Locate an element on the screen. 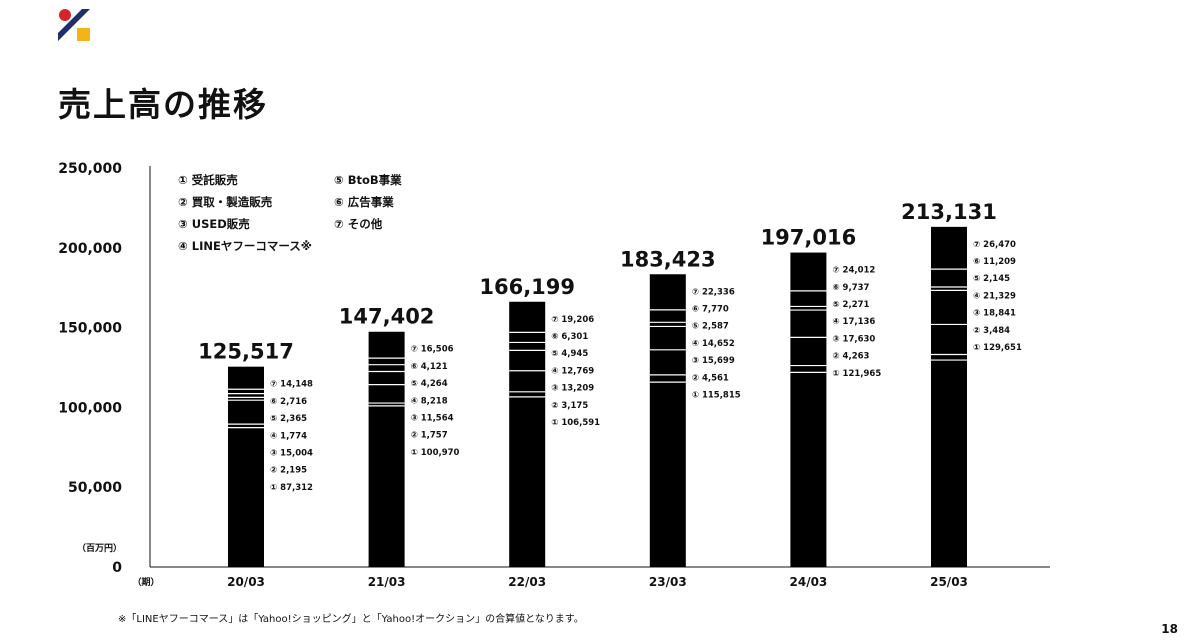 This screenshot has width=1200, height=643. x-tick-label: 22/03 is located at coordinates (527, 582).